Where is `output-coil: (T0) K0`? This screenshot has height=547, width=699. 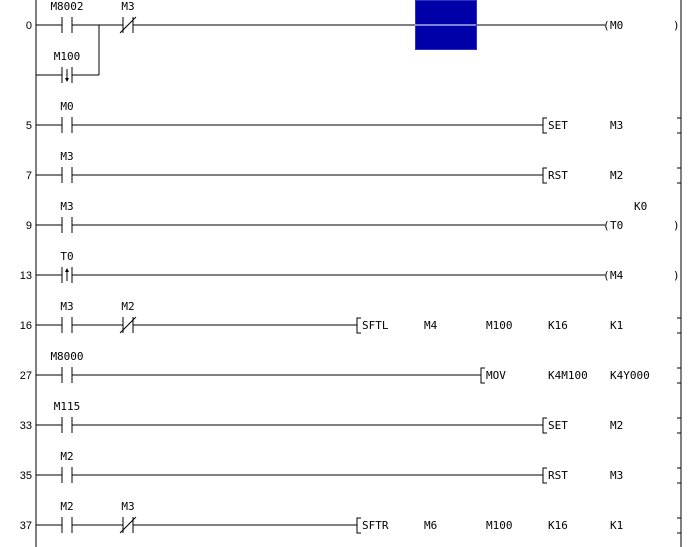 output-coil: (T0) K0 is located at coordinates (641, 216).